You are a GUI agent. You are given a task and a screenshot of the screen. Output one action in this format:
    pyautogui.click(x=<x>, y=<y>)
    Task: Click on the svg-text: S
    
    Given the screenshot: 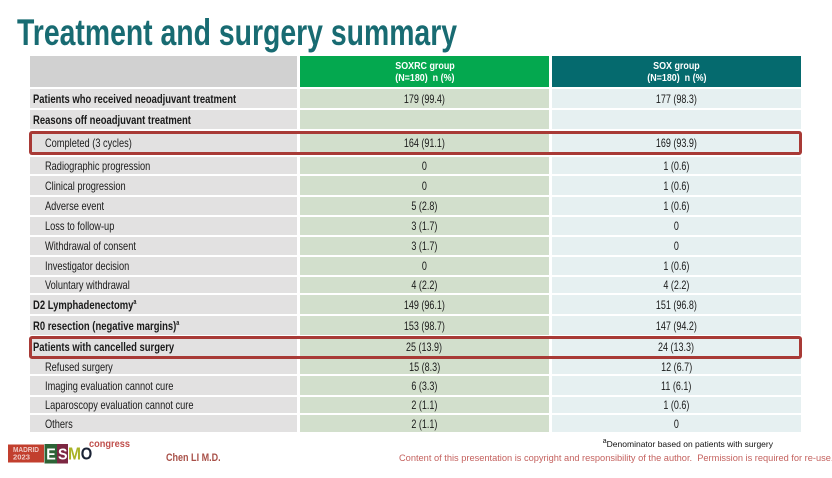 What is the action you would take?
    pyautogui.click(x=63, y=455)
    